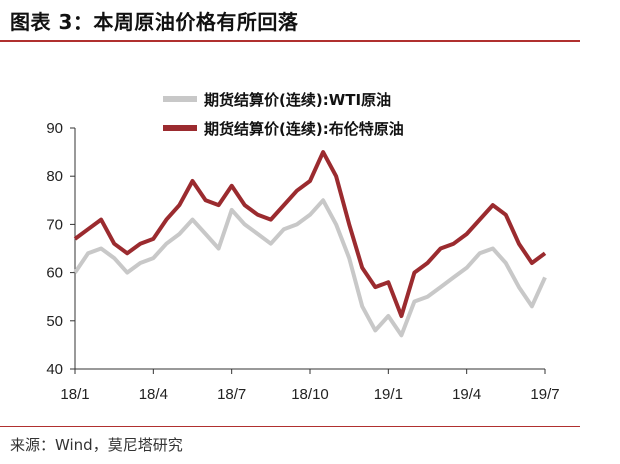  I want to click on y-tick-label: 90, so click(54, 128).